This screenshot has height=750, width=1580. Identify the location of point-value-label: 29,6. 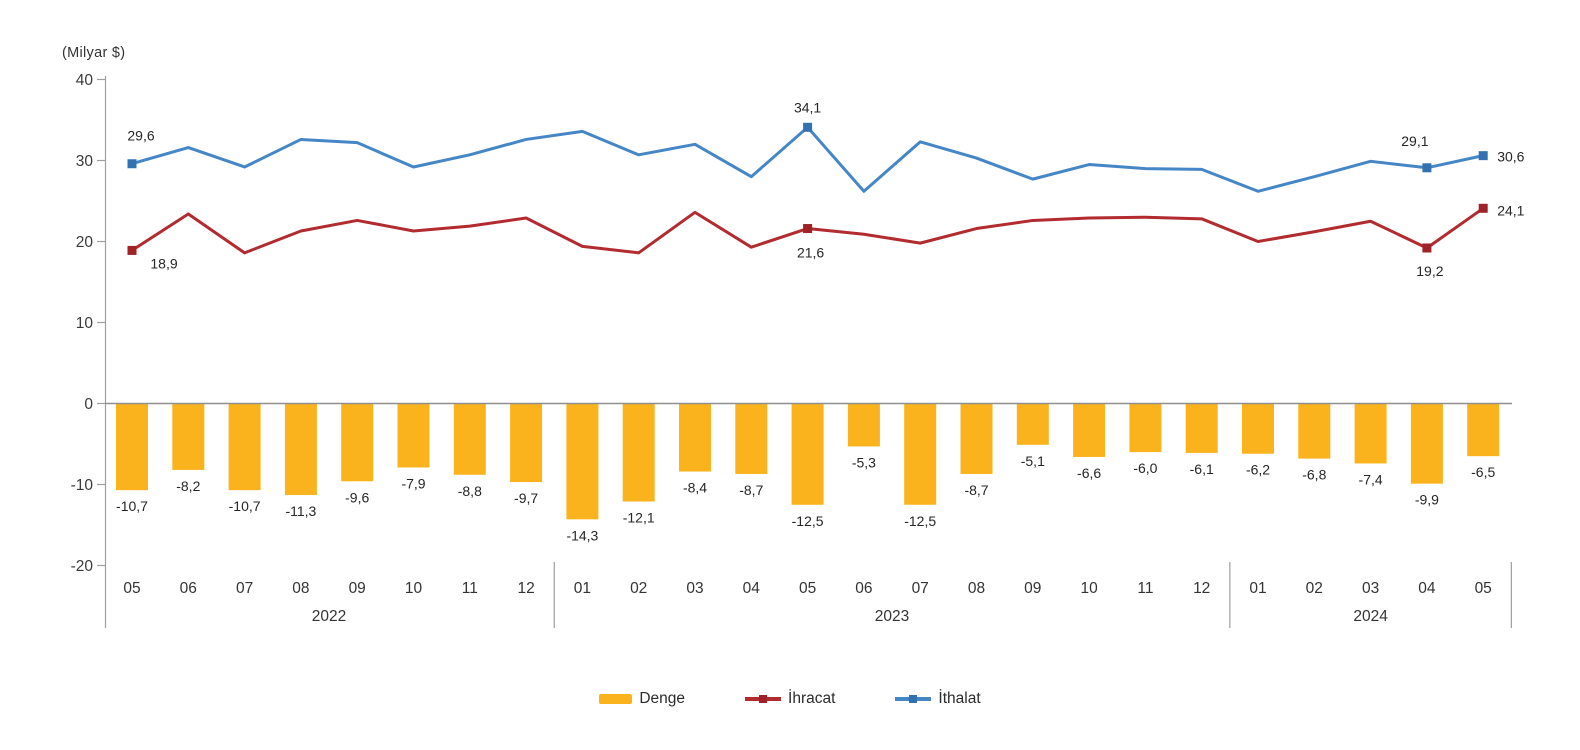
(140, 136).